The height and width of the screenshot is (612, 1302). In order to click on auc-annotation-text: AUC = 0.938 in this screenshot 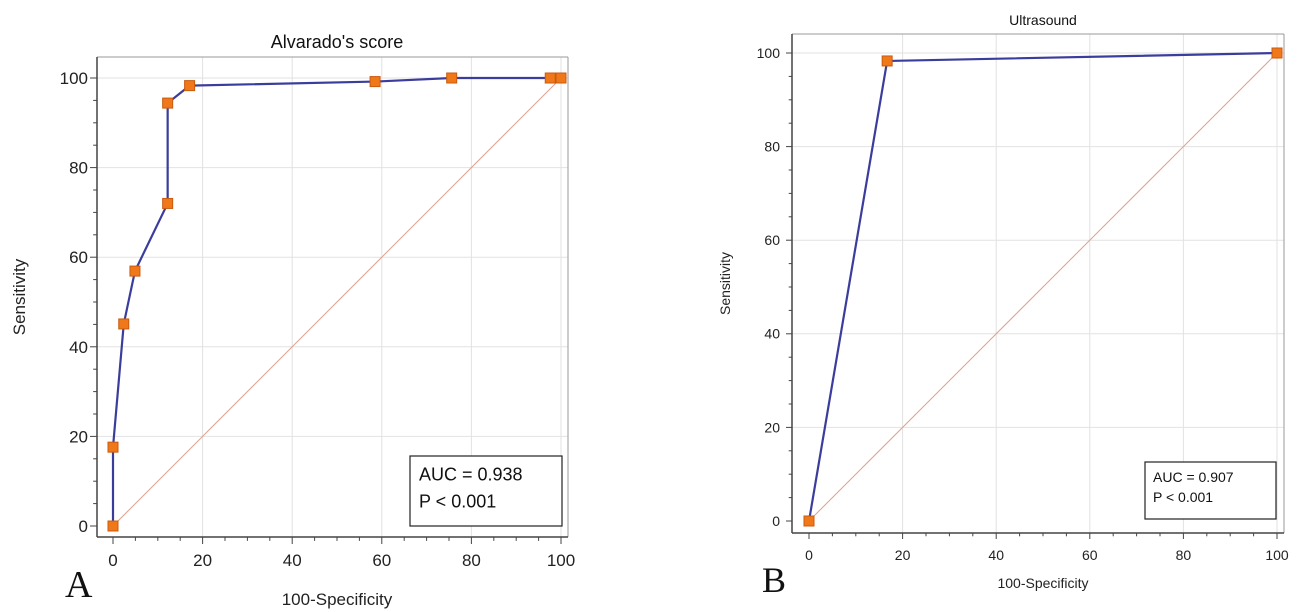, I will do `click(471, 474)`.